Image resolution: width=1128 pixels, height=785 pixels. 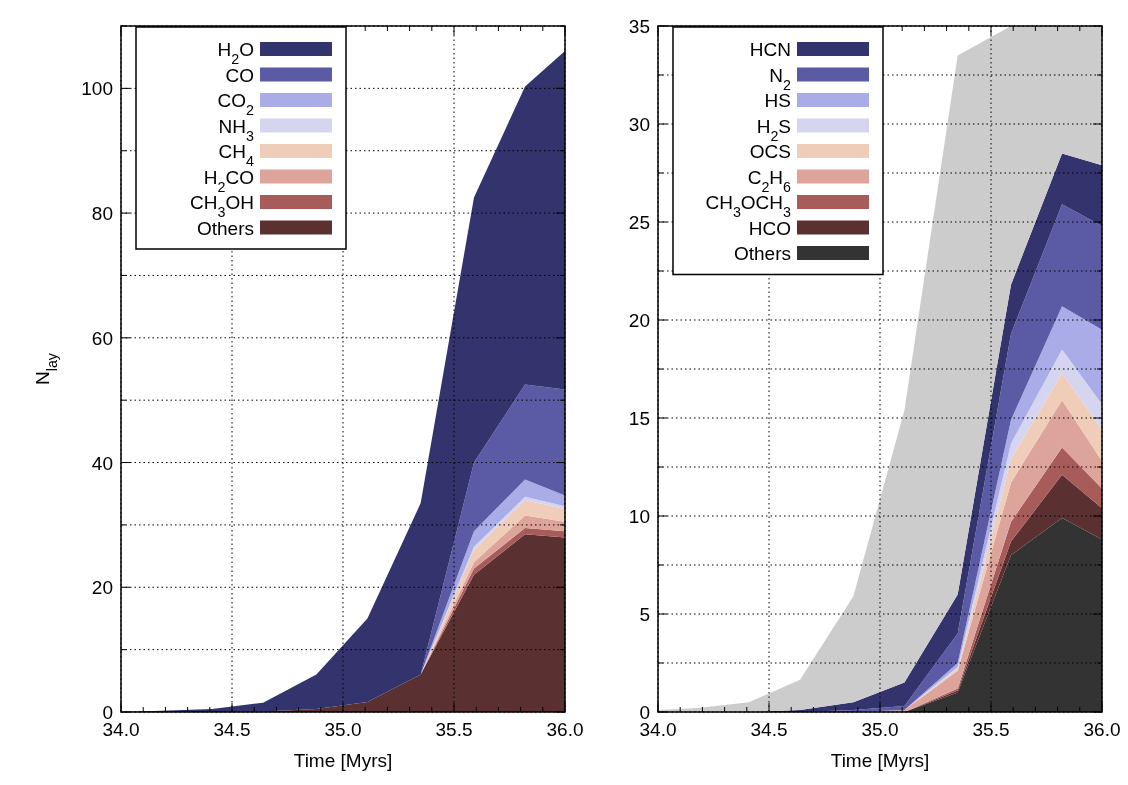 What do you see at coordinates (639, 26) in the screenshot?
I see `y-tick-label: 35` at bounding box center [639, 26].